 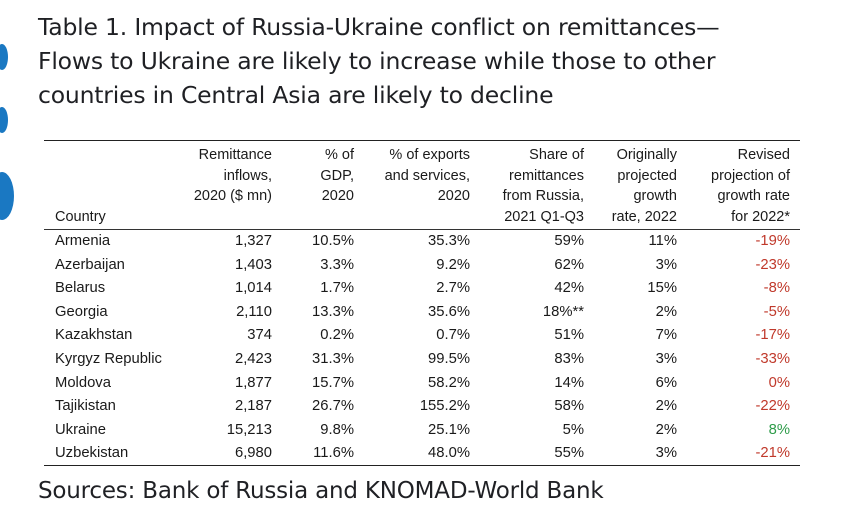 What do you see at coordinates (449, 453) in the screenshot?
I see `cell-exports: 48.0%` at bounding box center [449, 453].